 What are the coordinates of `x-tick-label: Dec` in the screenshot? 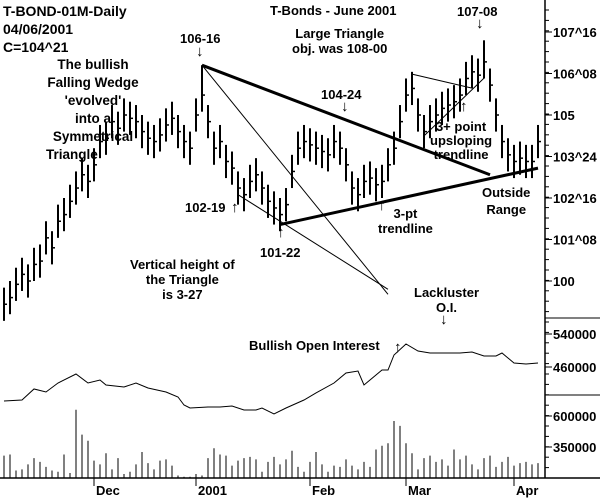 It's located at (108, 490).